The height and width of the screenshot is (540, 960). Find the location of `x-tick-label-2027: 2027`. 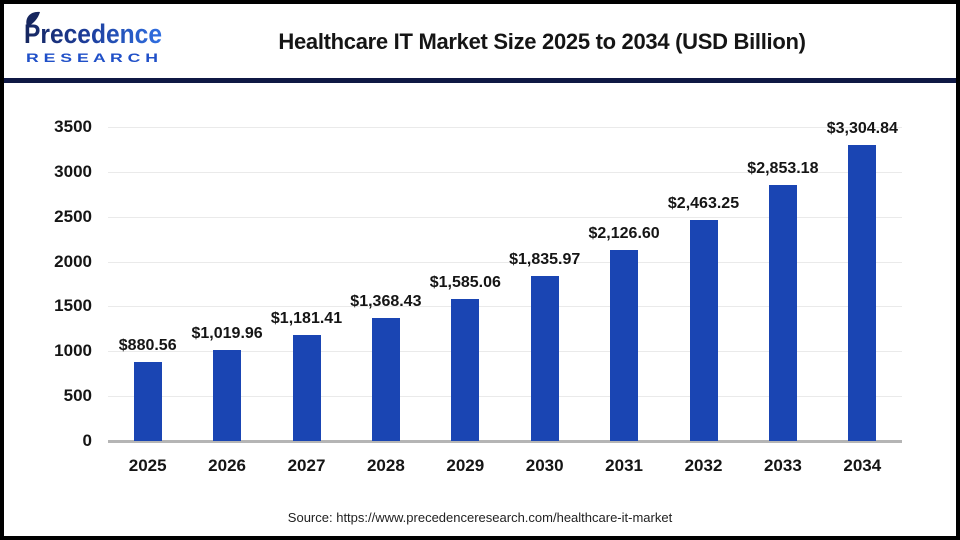

x-tick-label-2027: 2027 is located at coordinates (306, 465).